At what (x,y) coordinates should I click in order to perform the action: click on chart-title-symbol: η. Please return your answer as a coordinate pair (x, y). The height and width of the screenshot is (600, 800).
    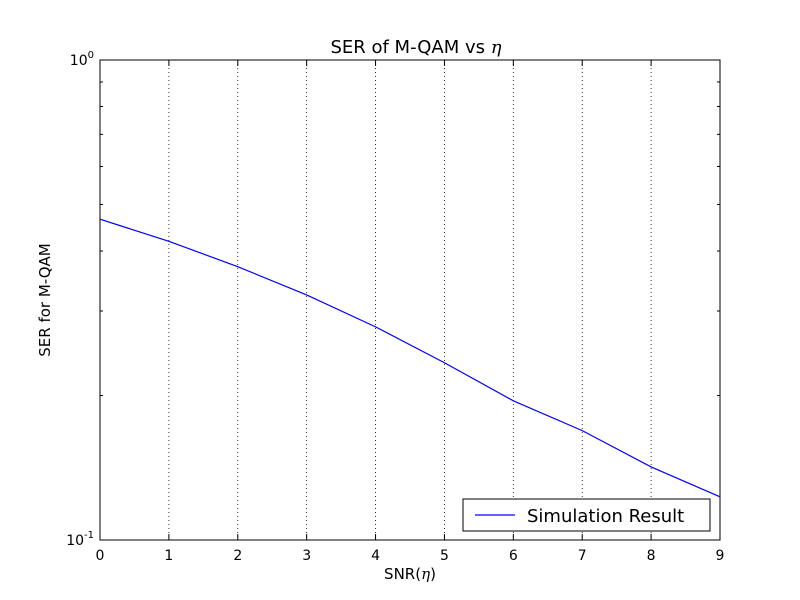
    Looking at the image, I should click on (496, 47).